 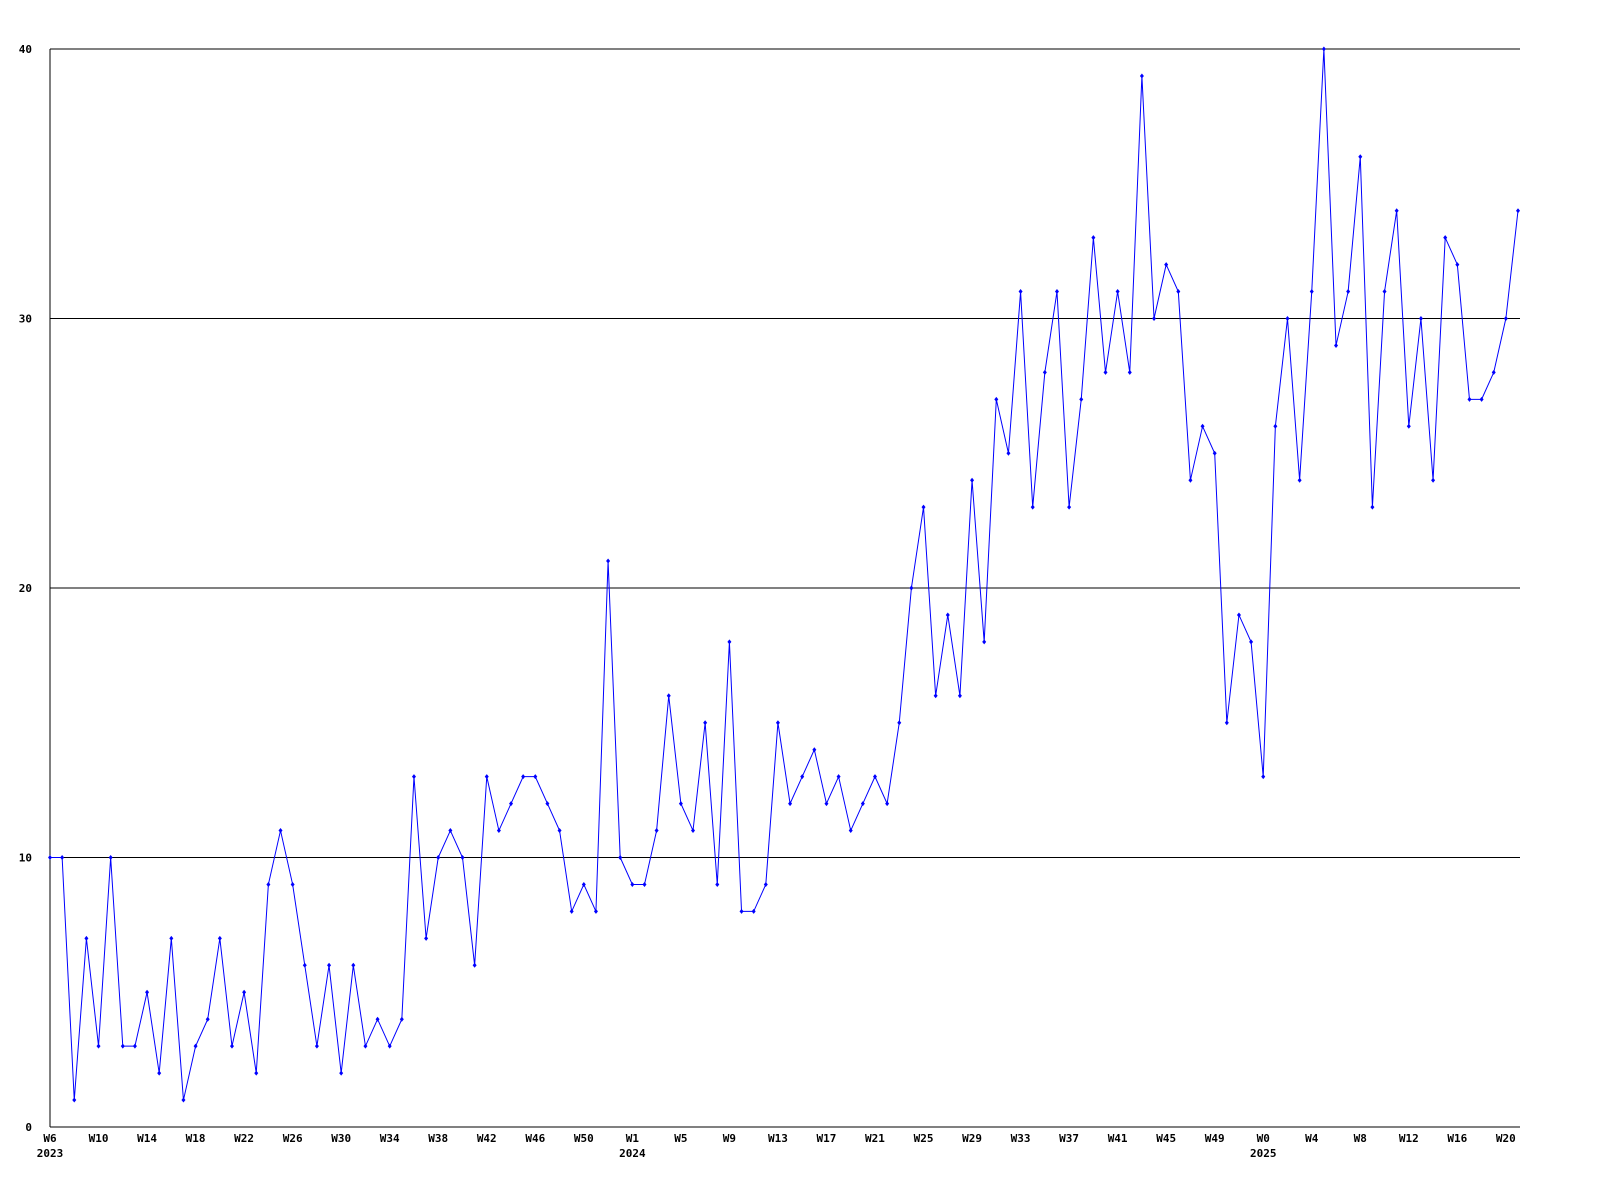 I want to click on x-tick-label: W18, so click(x=196, y=1138).